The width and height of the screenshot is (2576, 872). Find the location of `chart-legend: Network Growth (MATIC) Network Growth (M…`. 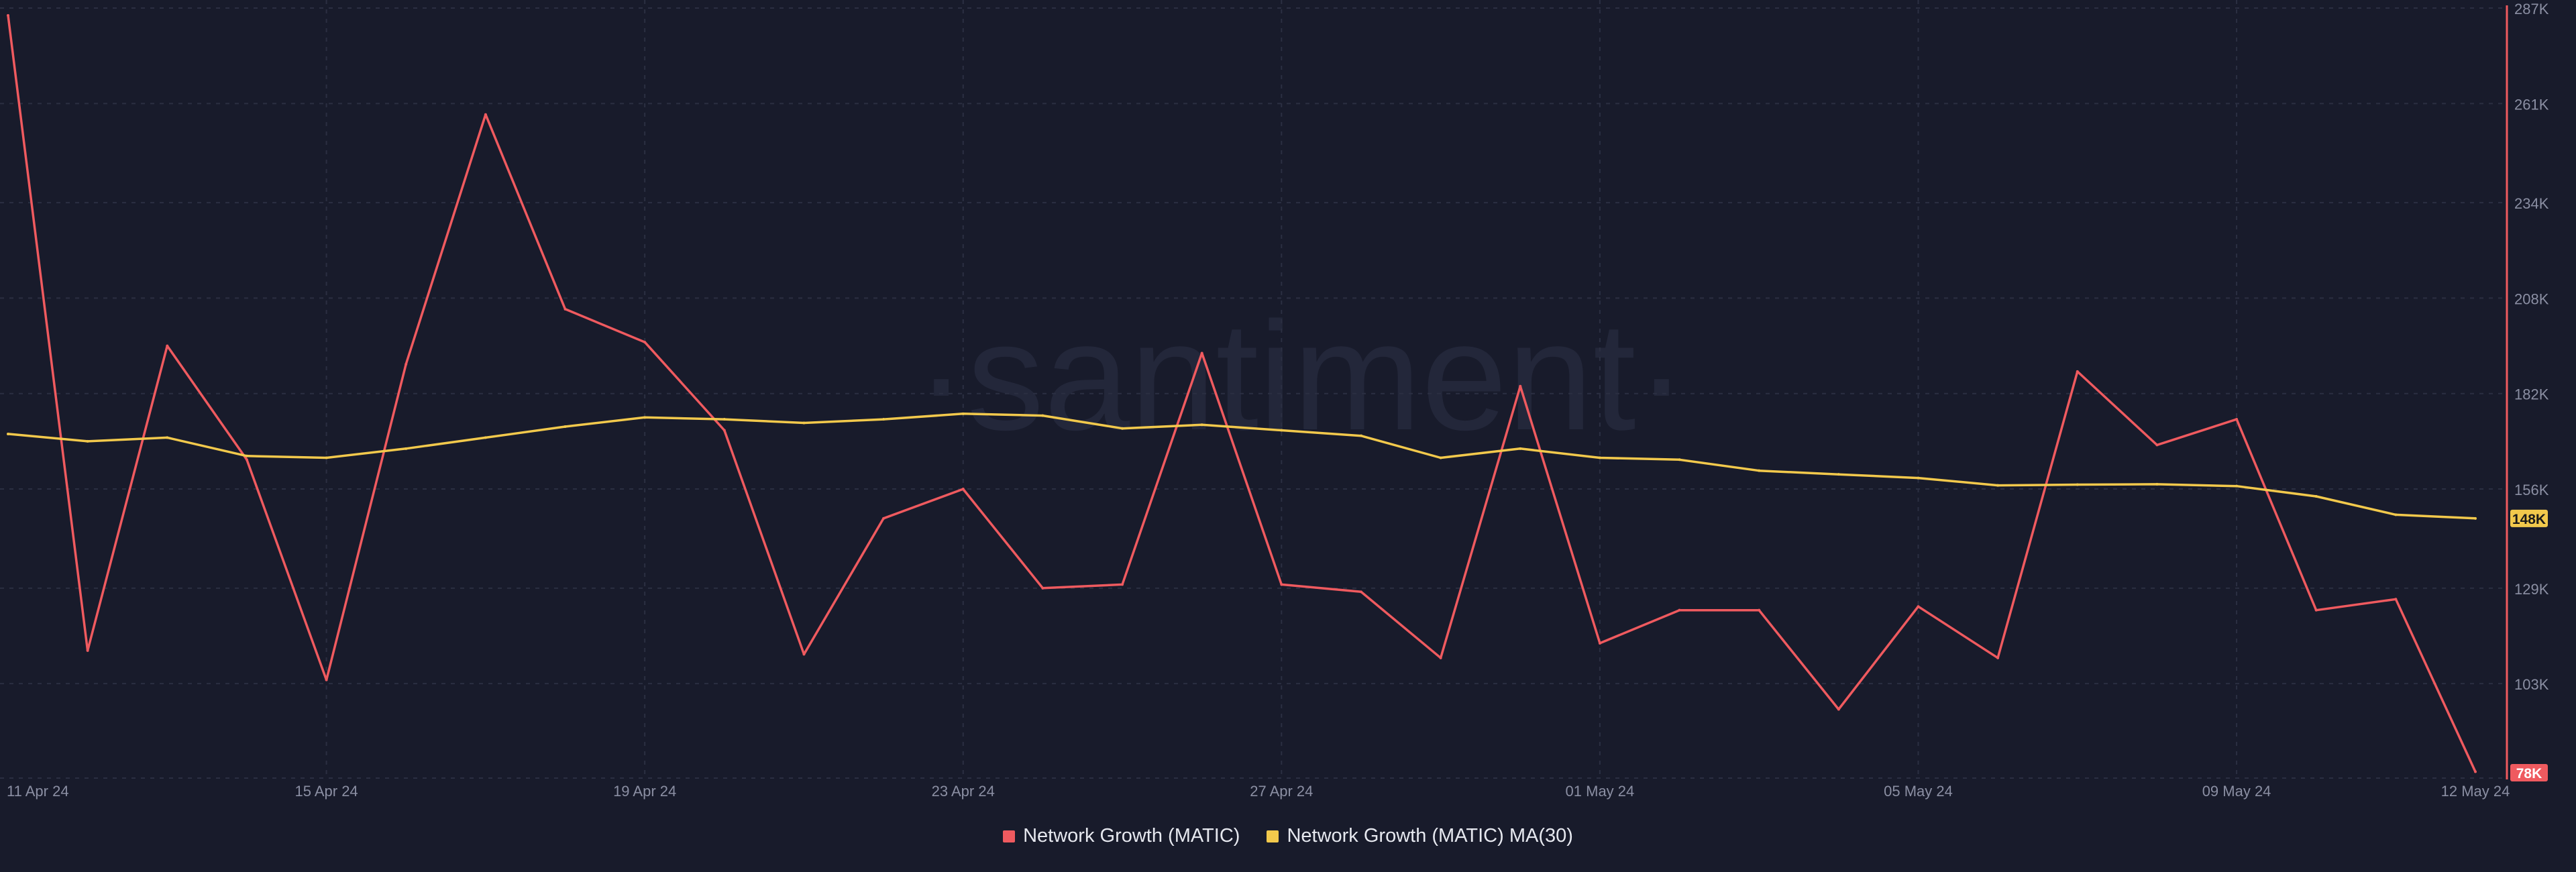

chart-legend: Network Growth (MATIC) Network Growth (M… is located at coordinates (1288, 836).